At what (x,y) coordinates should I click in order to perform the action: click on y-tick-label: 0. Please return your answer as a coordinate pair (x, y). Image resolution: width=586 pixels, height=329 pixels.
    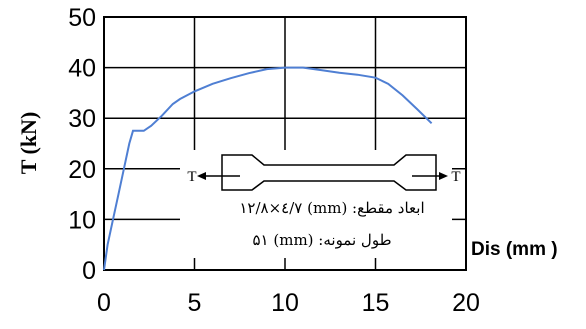
    Looking at the image, I should click on (89, 271).